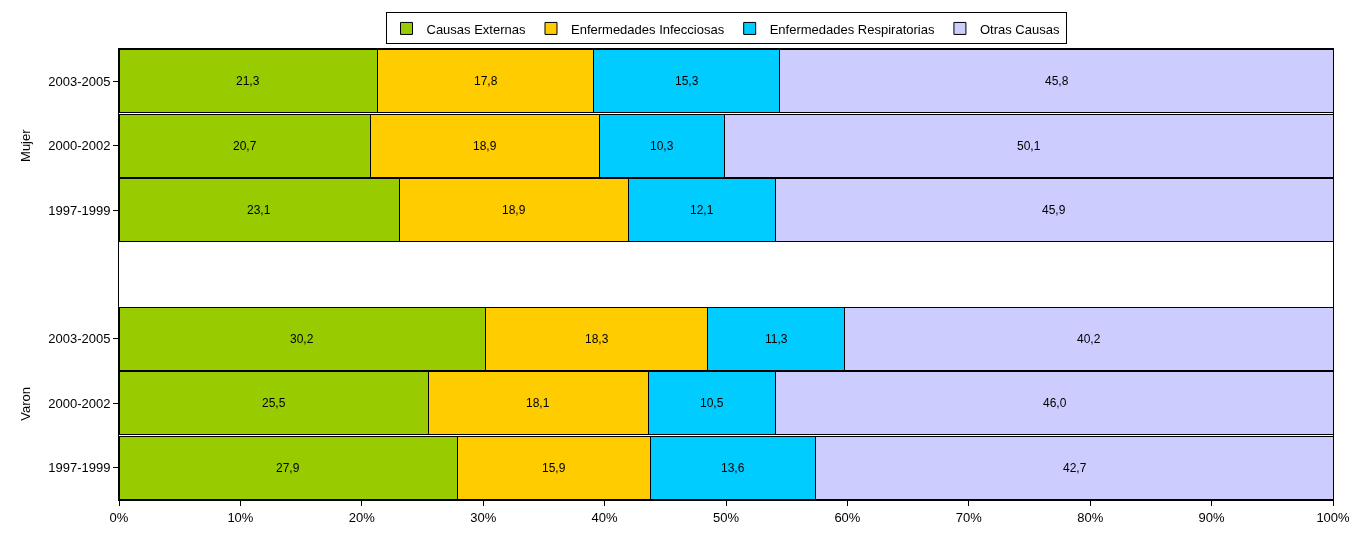 The height and width of the screenshot is (537, 1362). What do you see at coordinates (288, 468) in the screenshot?
I see `data-label: 27,9` at bounding box center [288, 468].